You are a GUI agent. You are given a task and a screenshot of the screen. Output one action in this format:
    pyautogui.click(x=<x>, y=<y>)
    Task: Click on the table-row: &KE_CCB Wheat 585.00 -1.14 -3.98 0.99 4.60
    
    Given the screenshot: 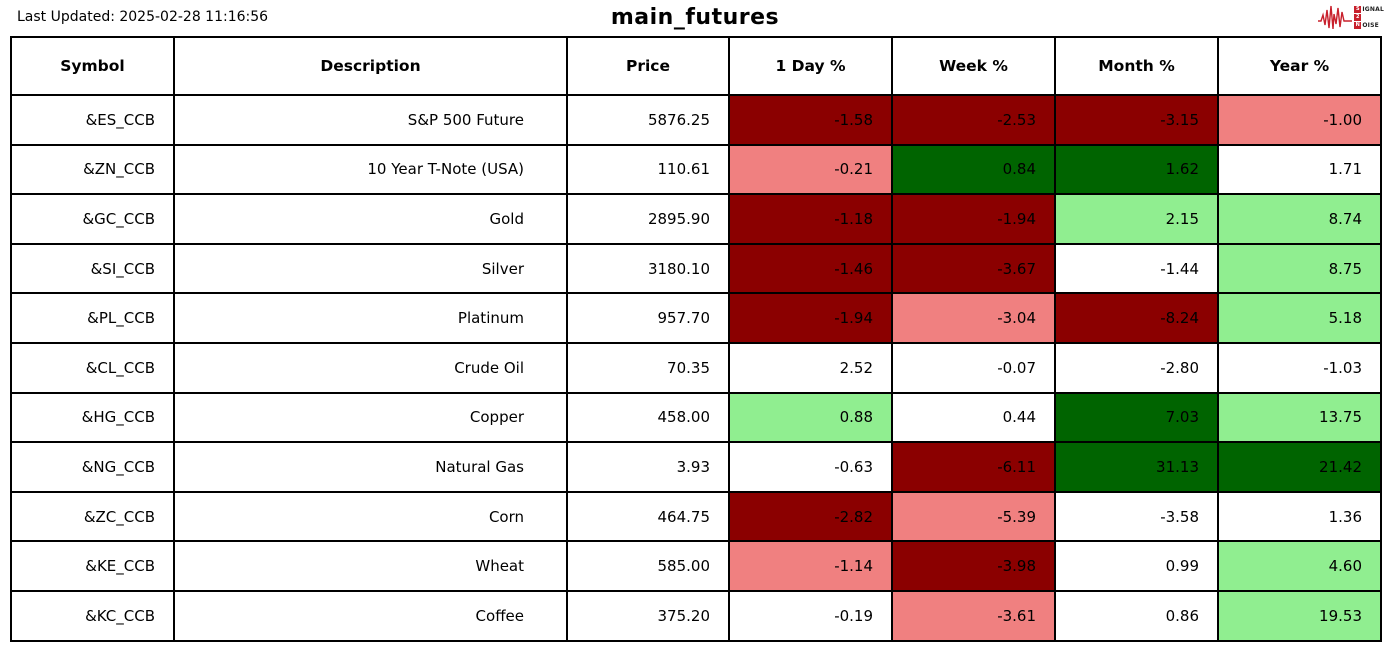 What is the action you would take?
    pyautogui.click(x=696, y=566)
    